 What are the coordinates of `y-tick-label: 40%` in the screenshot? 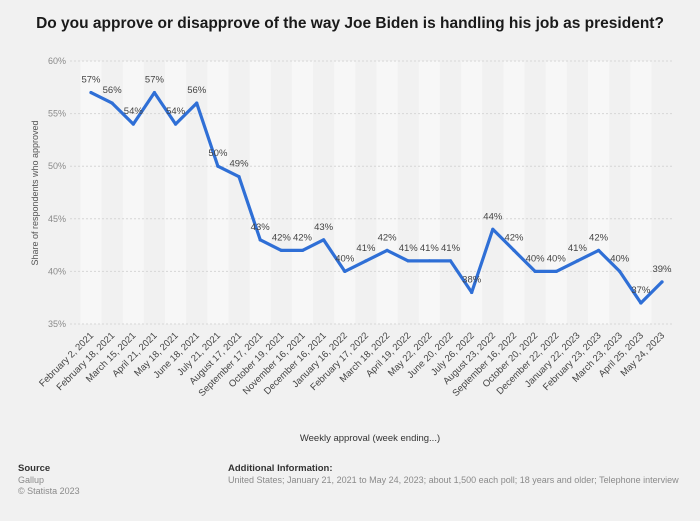 It's located at (57, 271).